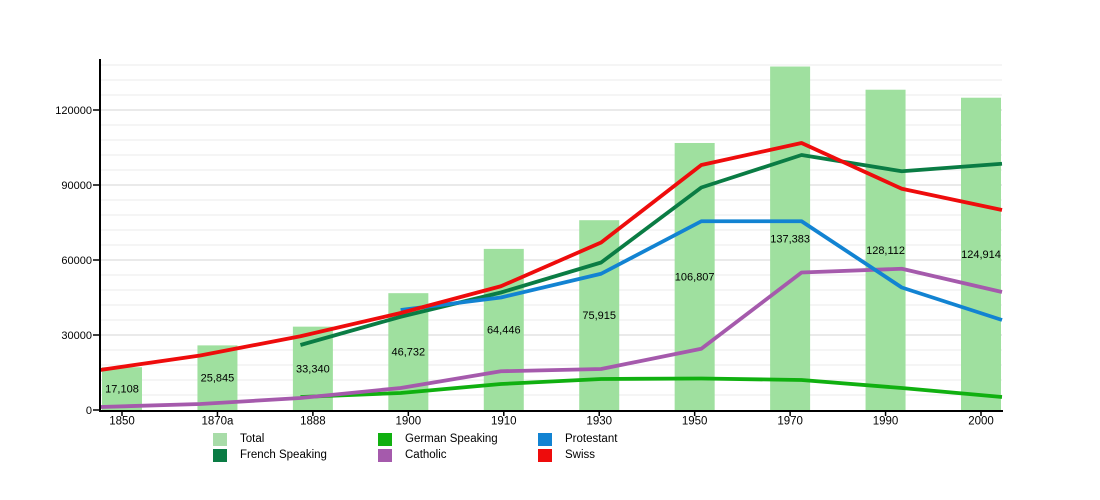 The image size is (1100, 500). I want to click on legend-swatch-protestant, so click(545, 439).